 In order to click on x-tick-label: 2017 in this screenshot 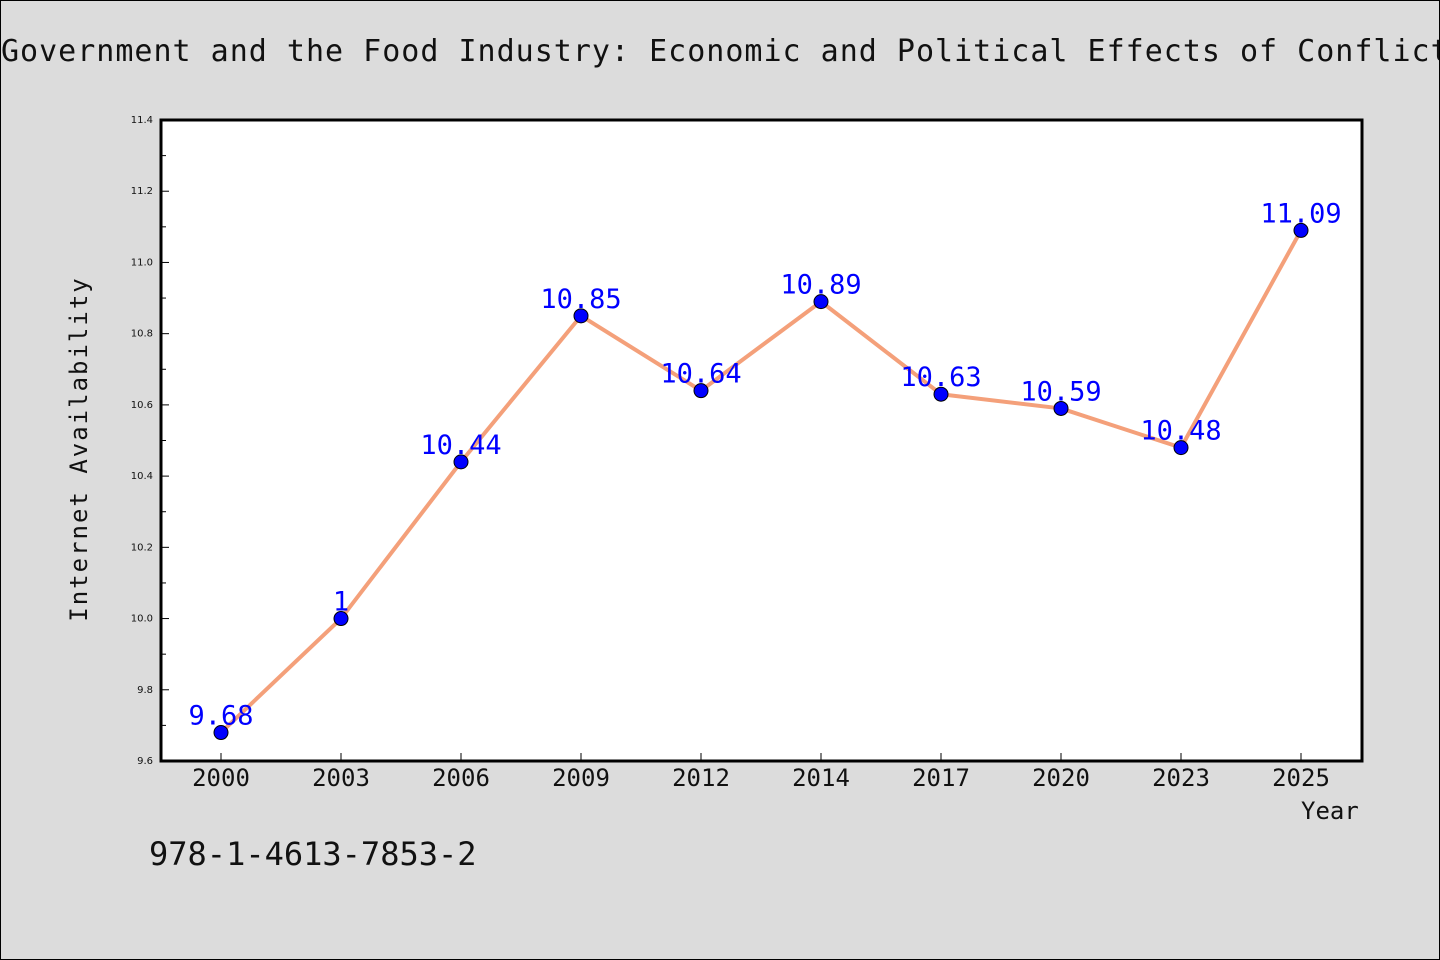, I will do `click(941, 778)`.